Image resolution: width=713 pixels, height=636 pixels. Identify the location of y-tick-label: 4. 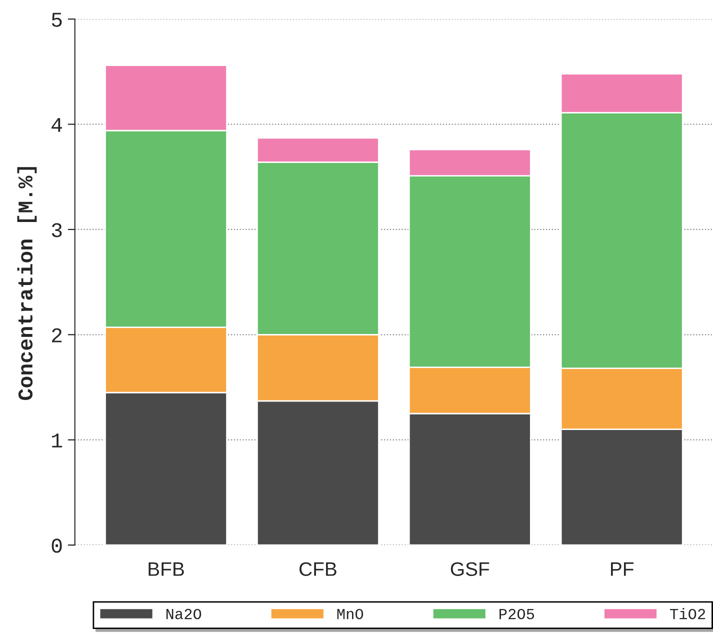
(57, 125).